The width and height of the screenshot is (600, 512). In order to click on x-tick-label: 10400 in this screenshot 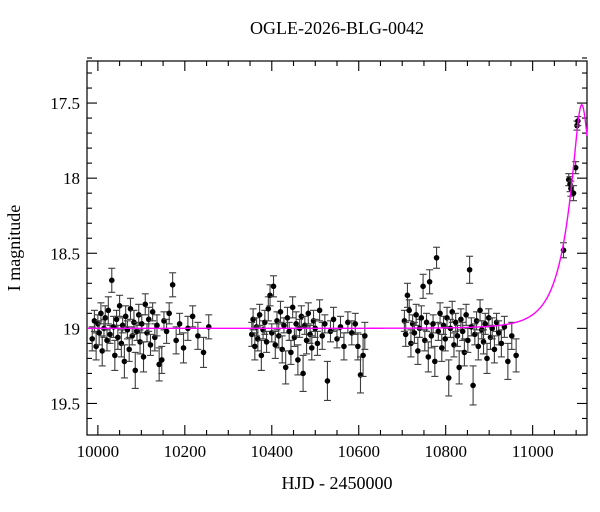, I will do `click(272, 451)`.